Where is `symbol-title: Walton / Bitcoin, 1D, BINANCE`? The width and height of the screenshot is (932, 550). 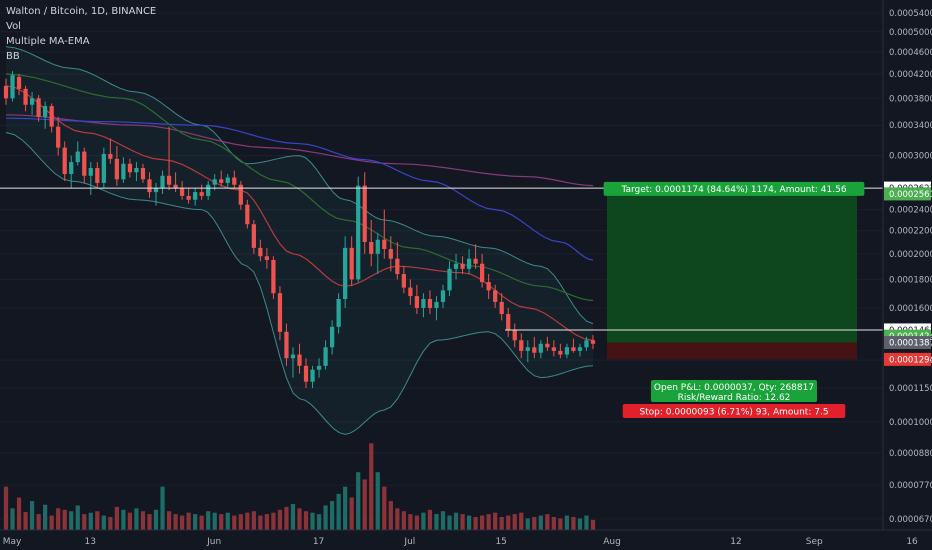
symbol-title: Walton / Bitcoin, 1D, BINANCE is located at coordinates (81, 11).